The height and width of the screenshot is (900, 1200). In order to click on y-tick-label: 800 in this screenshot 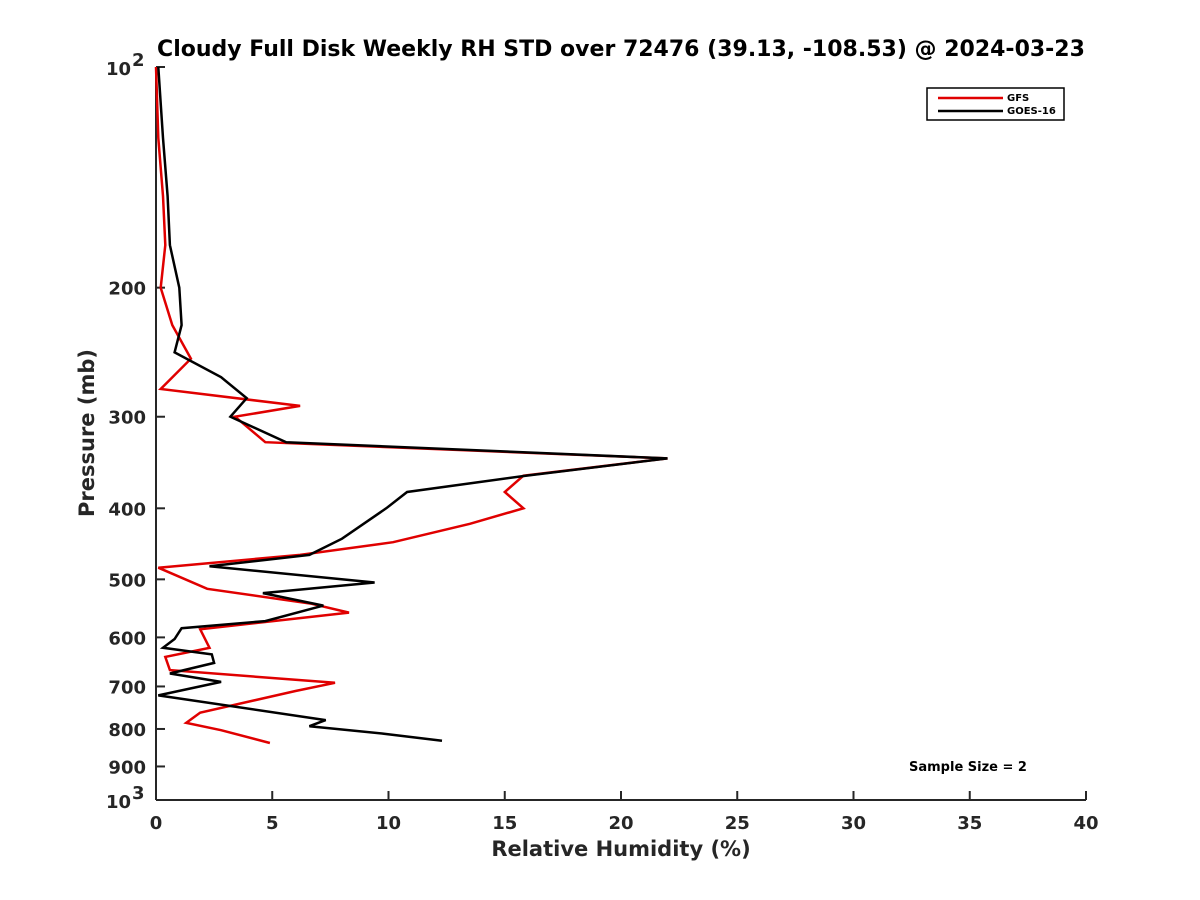, I will do `click(127, 730)`.